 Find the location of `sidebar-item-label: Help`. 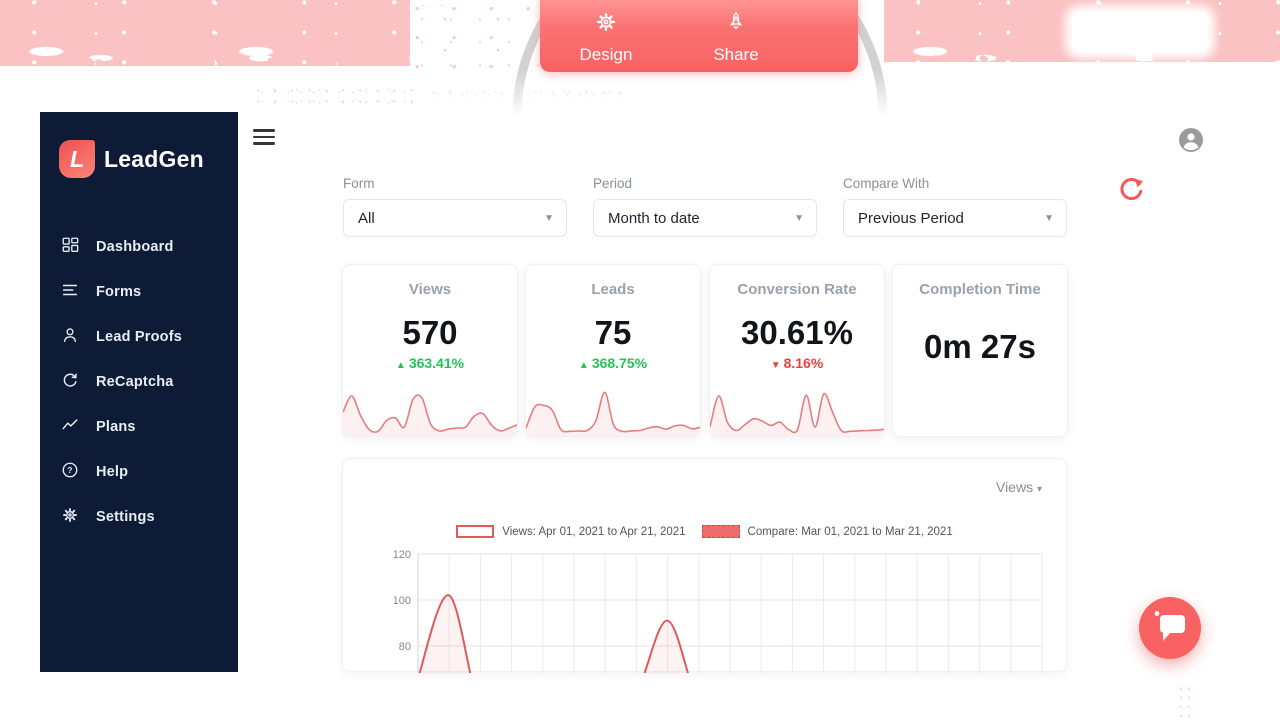

sidebar-item-label: Help is located at coordinates (112, 471).